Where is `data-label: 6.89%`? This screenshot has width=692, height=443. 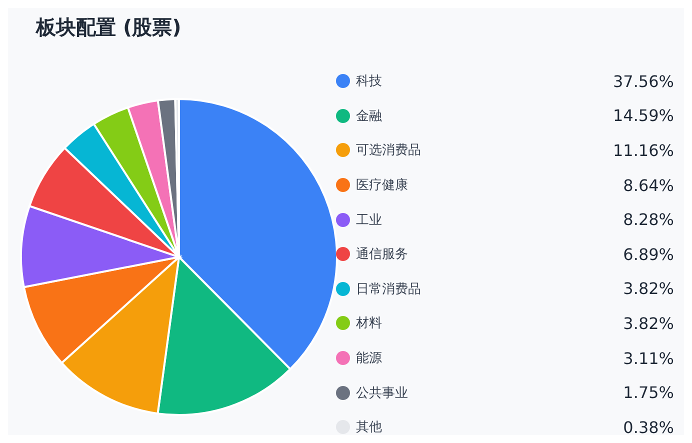
data-label: 6.89% is located at coordinates (649, 254).